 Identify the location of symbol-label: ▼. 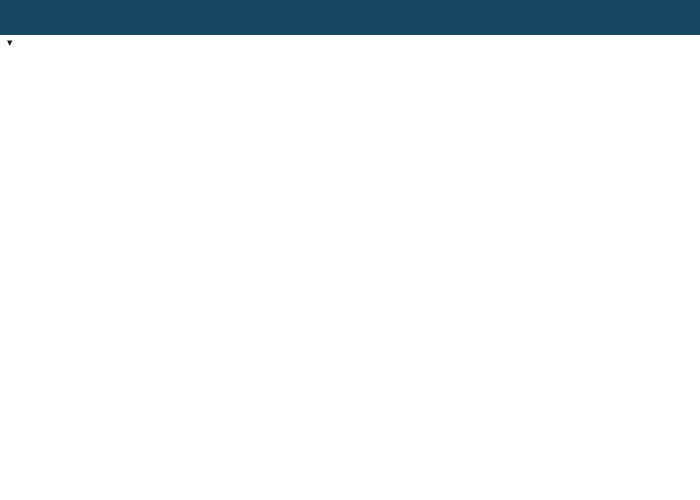
(11, 43).